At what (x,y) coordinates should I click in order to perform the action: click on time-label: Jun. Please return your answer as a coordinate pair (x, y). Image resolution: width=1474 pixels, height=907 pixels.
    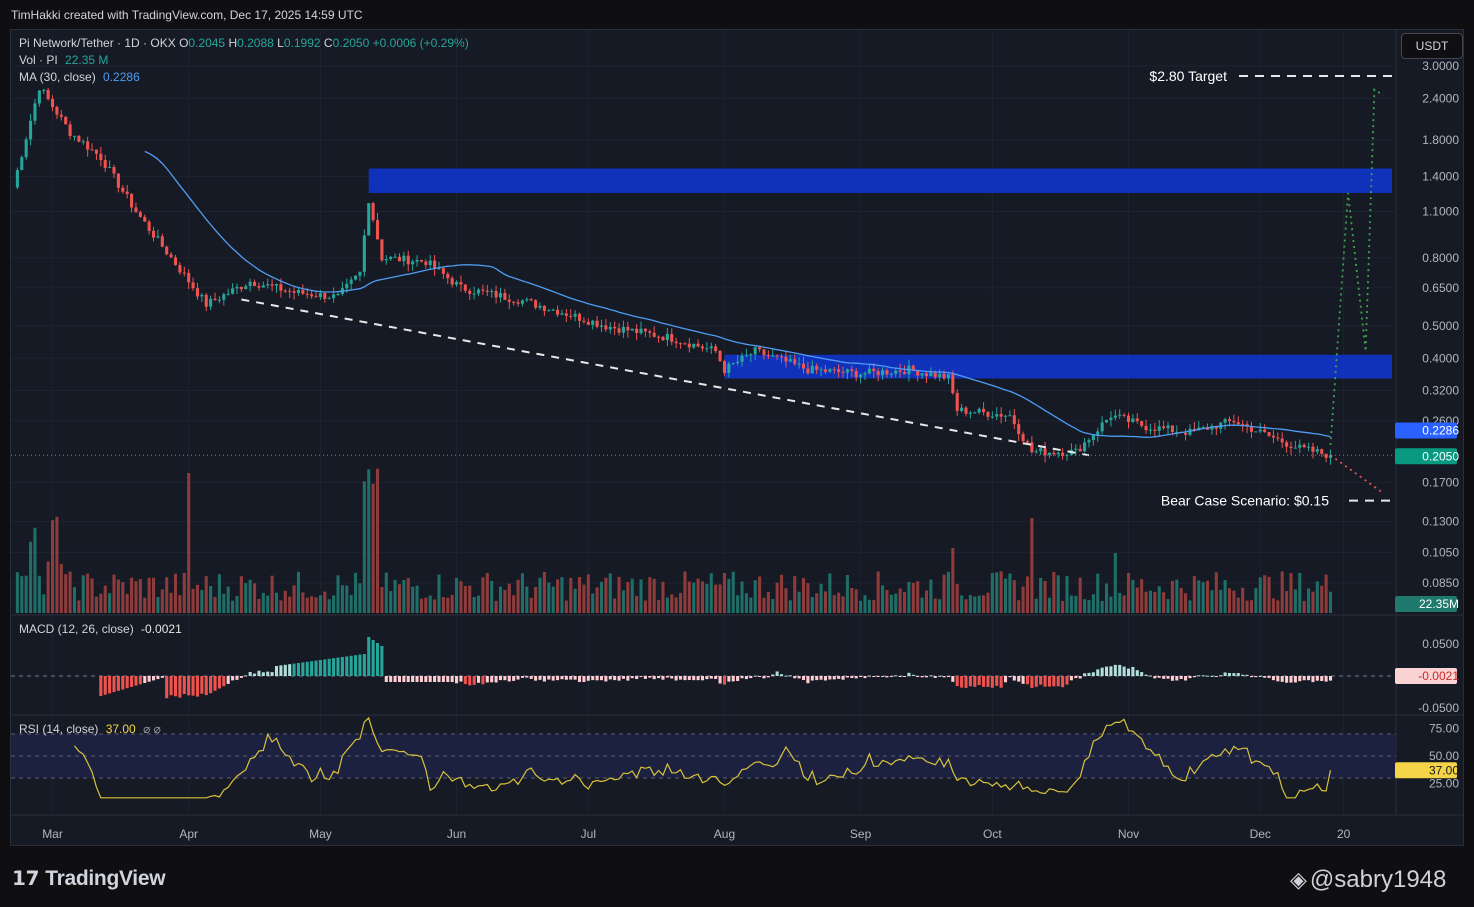
    Looking at the image, I should click on (456, 834).